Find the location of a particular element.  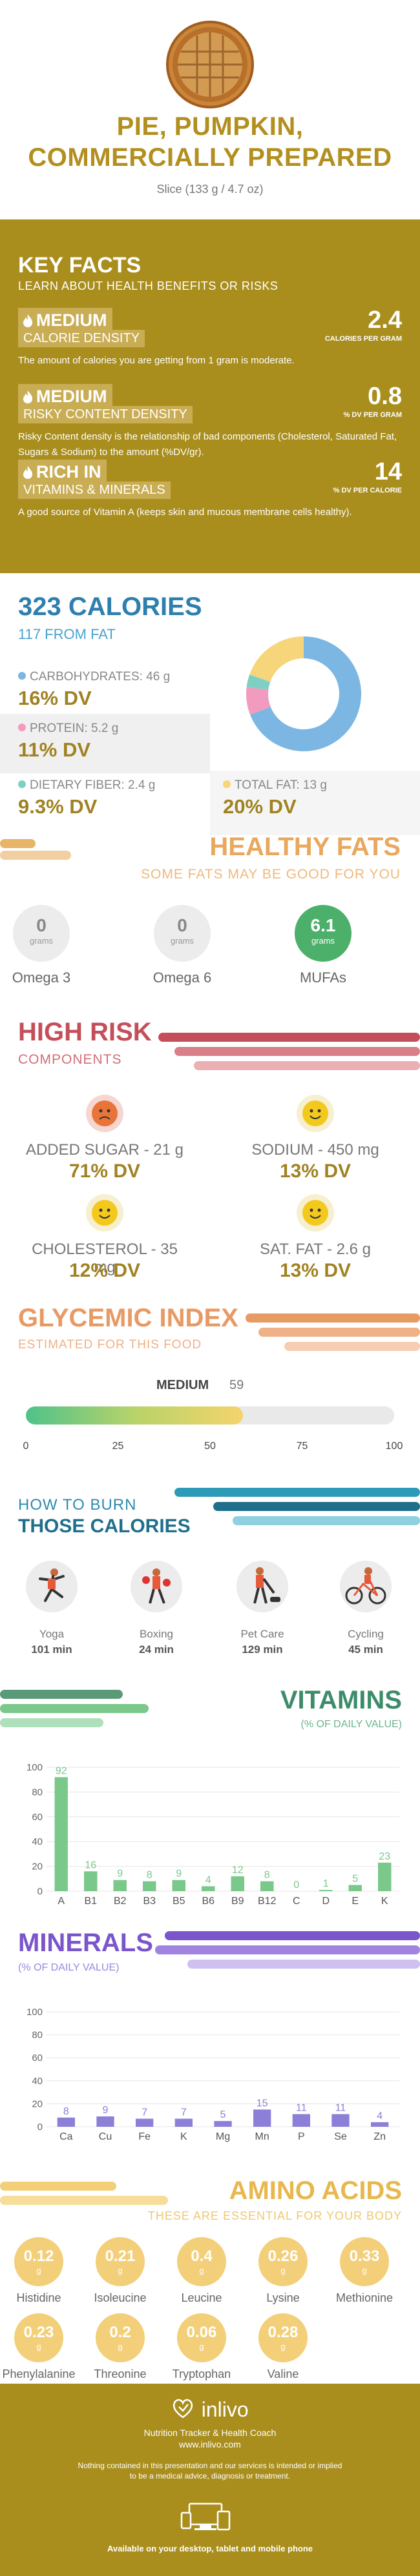

y-tick-label: 0 is located at coordinates (40, 2127).